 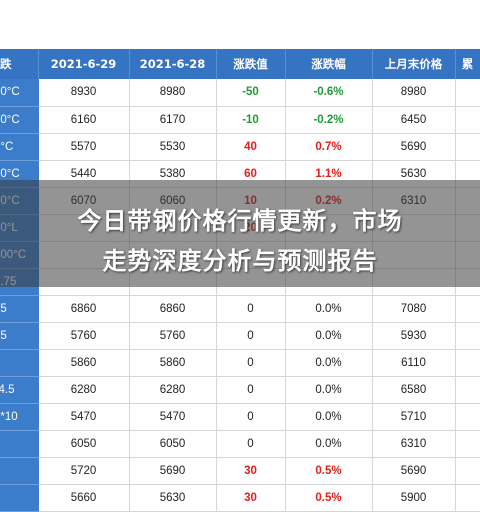 What do you see at coordinates (413, 416) in the screenshot?
I see `cell-last-month-price: 5710` at bounding box center [413, 416].